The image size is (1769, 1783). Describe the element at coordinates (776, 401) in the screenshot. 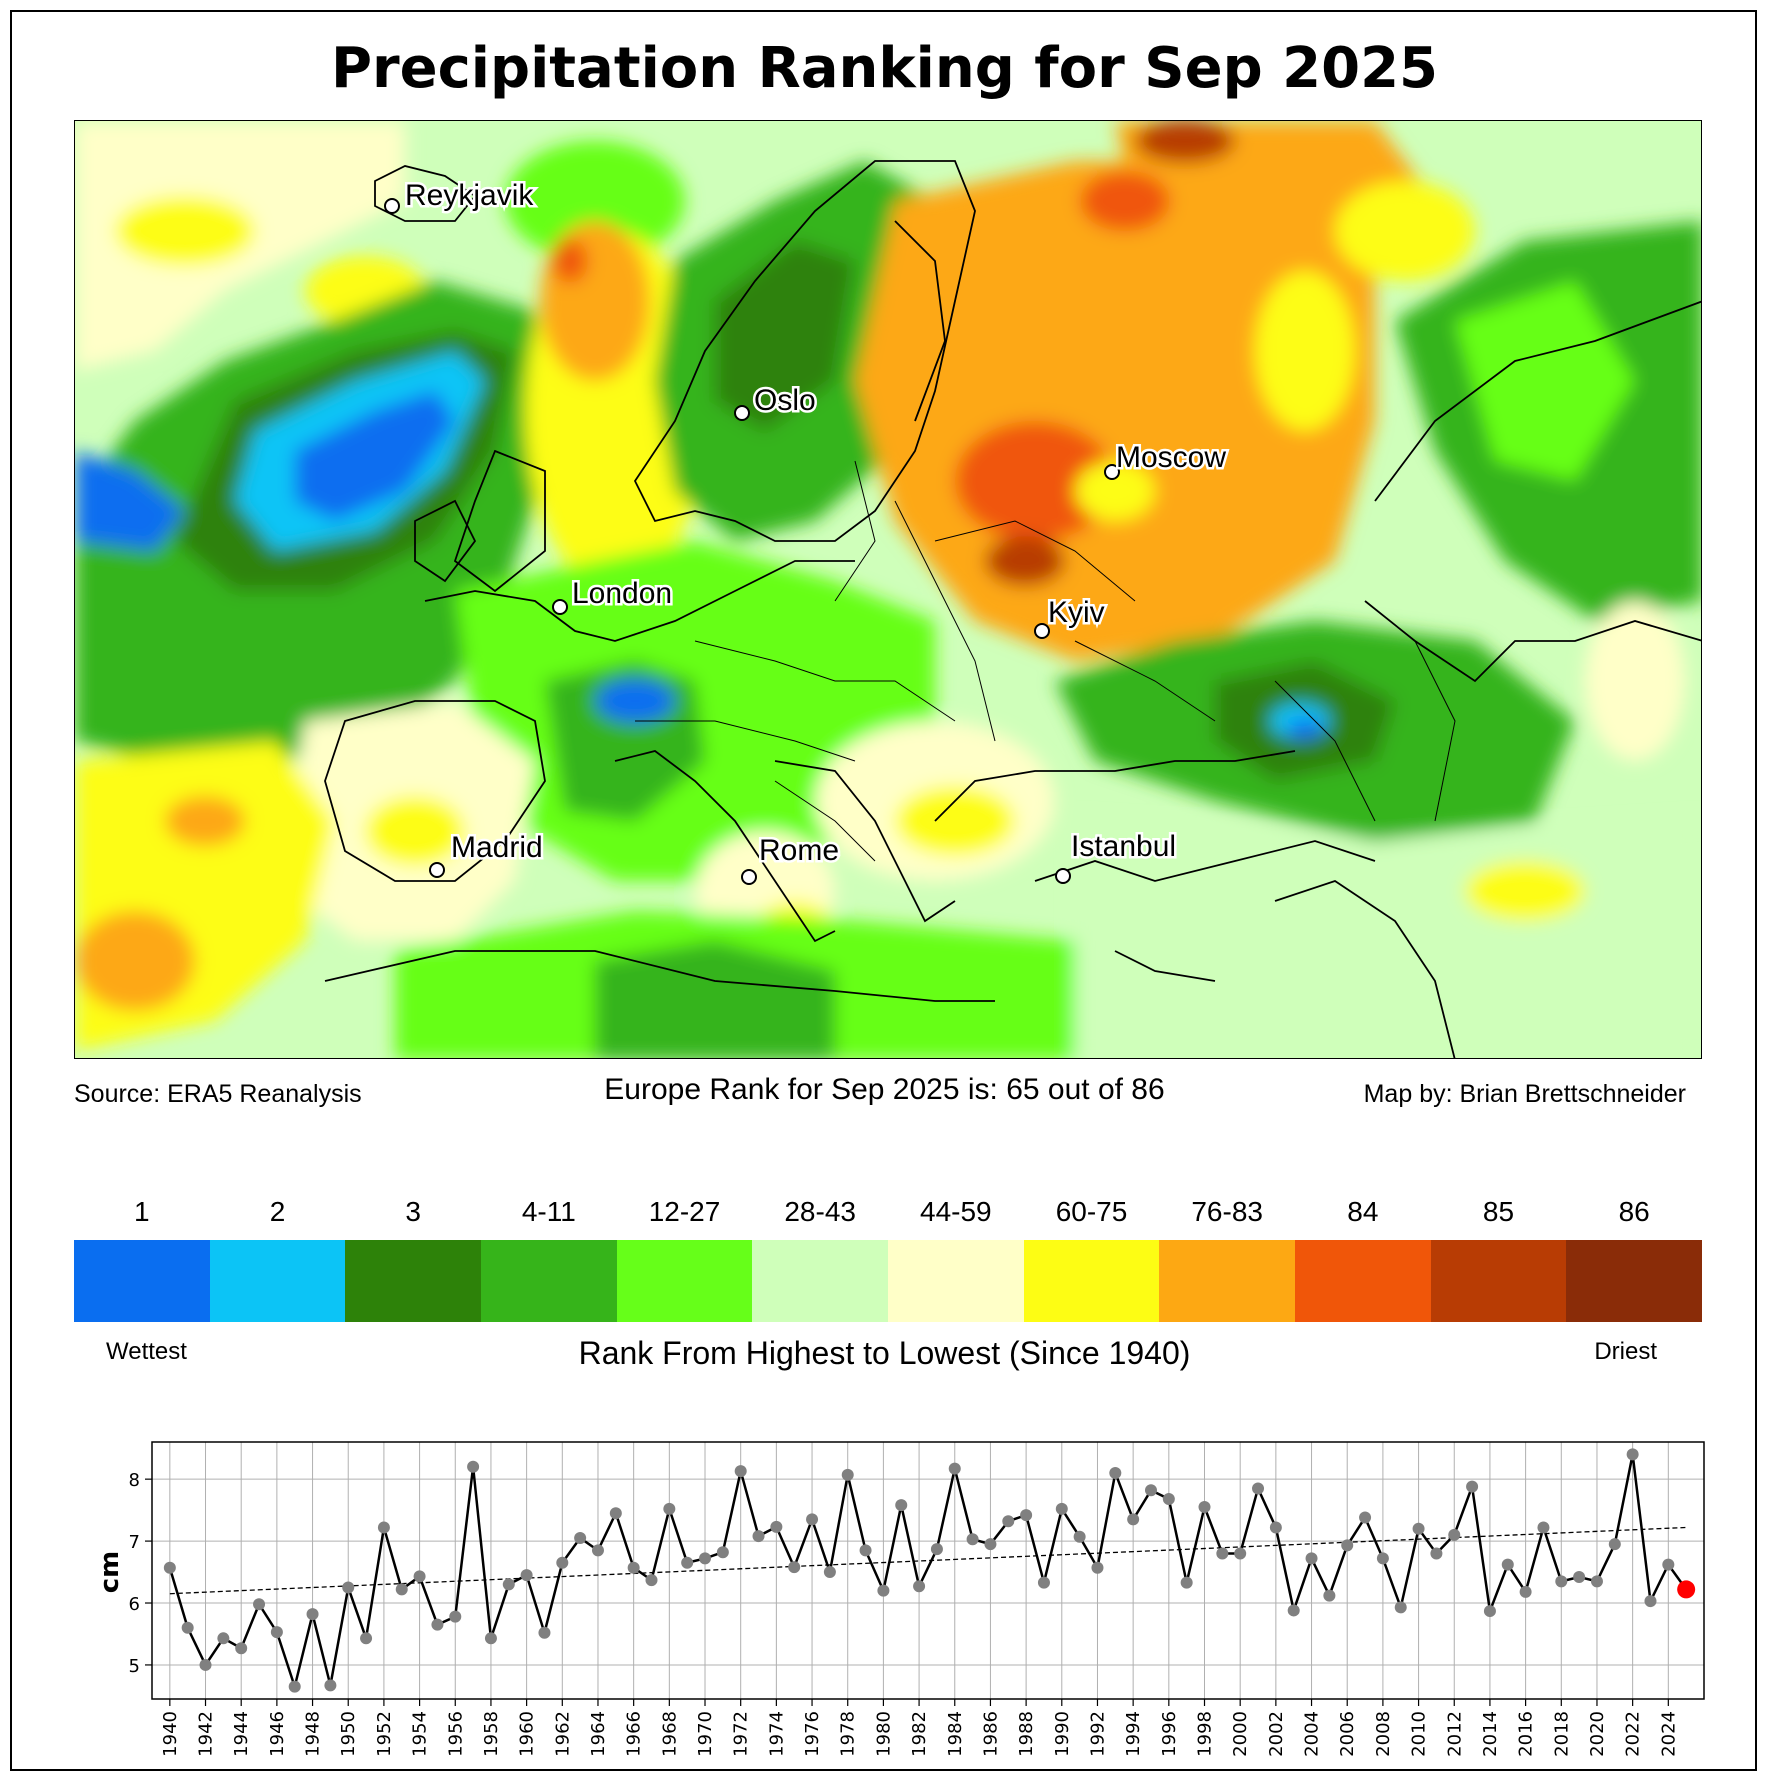

I see `city-oslo: Oslo` at that location.